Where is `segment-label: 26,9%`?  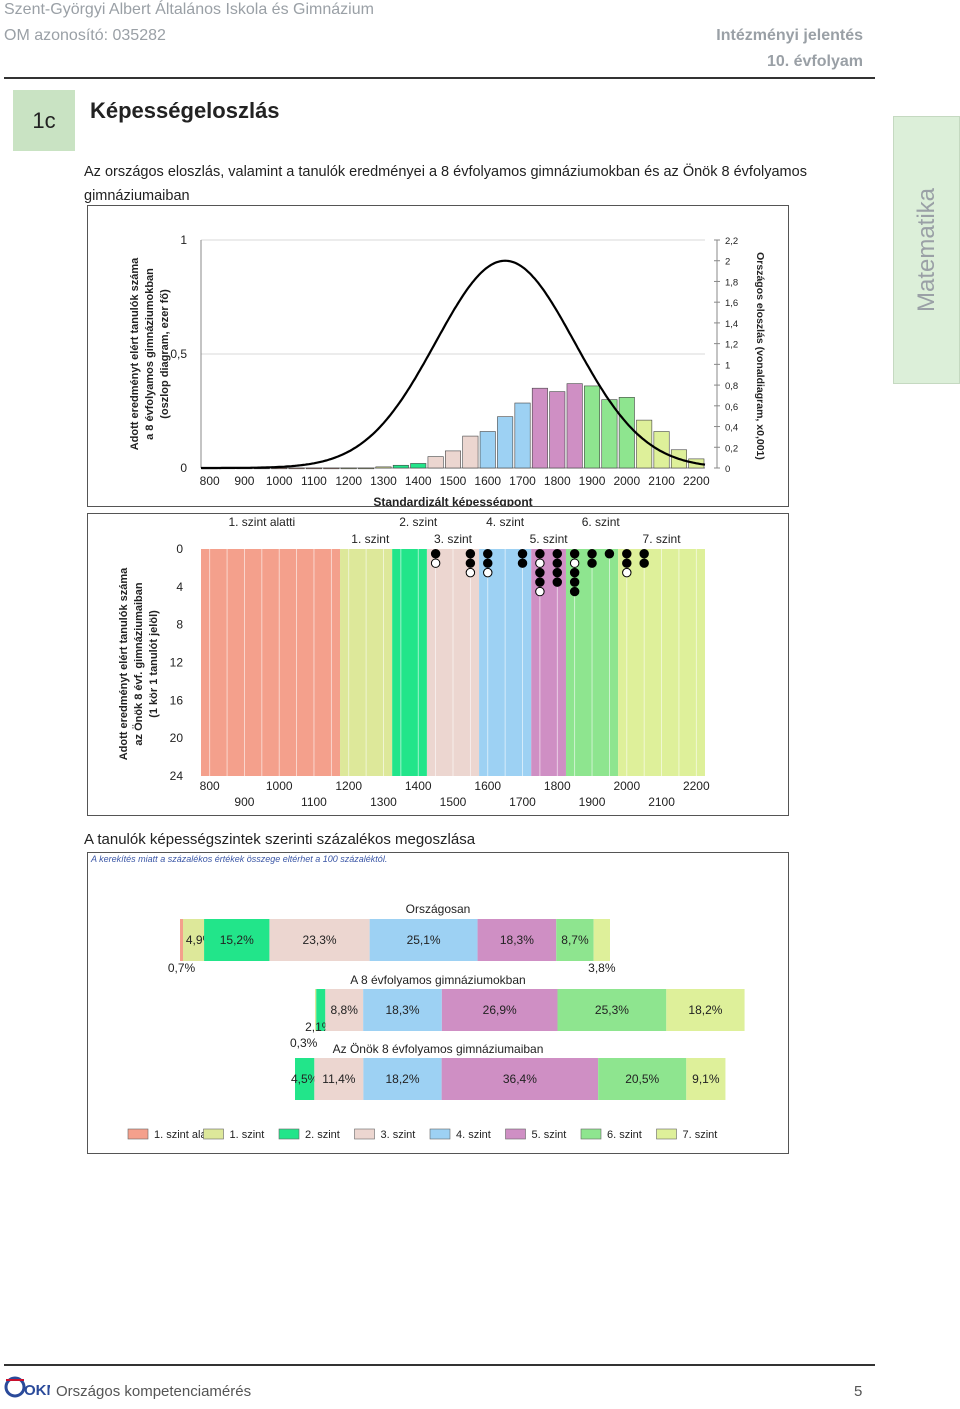 segment-label: 26,9% is located at coordinates (500, 1010).